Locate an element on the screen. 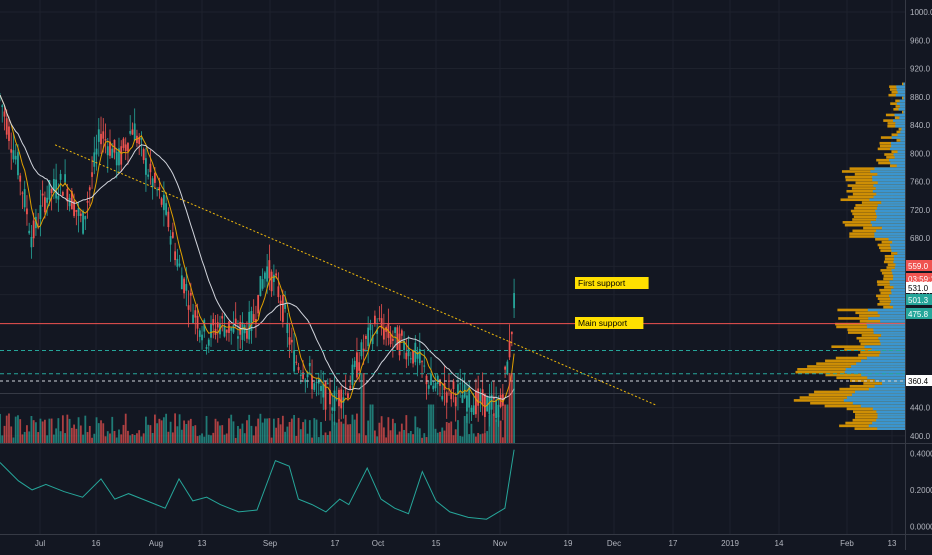 This screenshot has height=555, width=932. time-axis-label: Feb is located at coordinates (847, 543).